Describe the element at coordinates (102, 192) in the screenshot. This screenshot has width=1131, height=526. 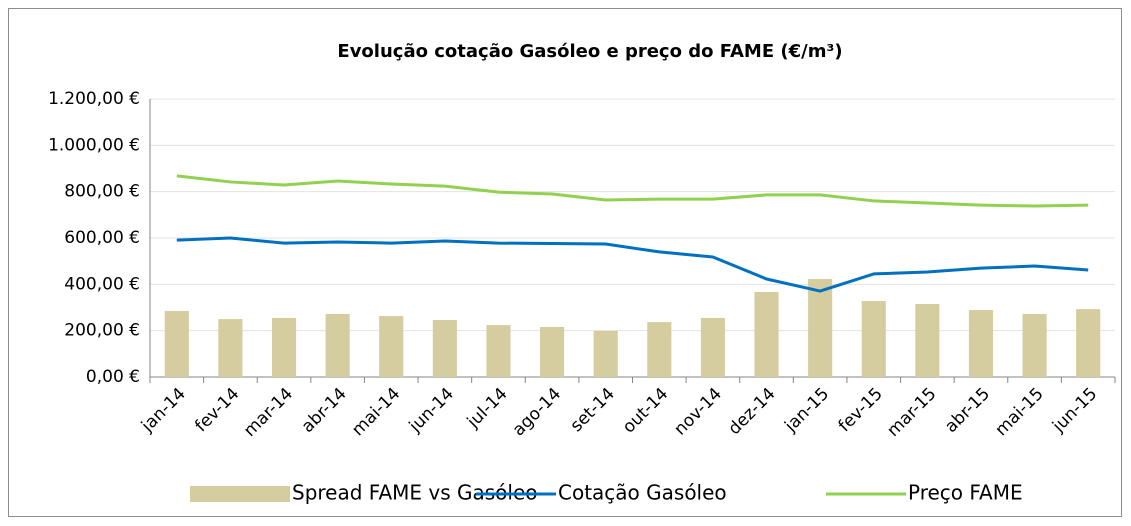
I see `y-tick-label: 800,00 €` at that location.